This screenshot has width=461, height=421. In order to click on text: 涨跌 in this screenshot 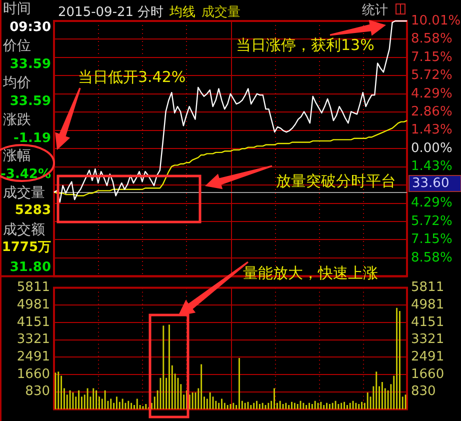, I will do `click(17, 120)`.